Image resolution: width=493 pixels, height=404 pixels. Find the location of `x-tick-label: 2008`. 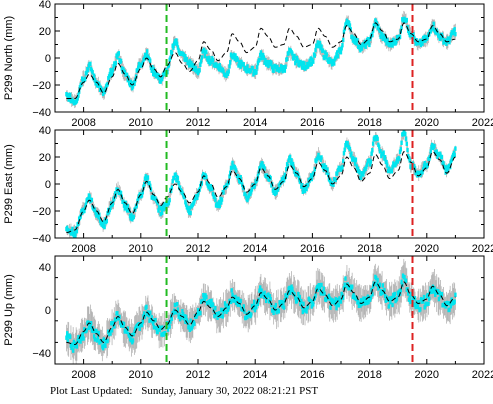

x-tick-label: 2008 is located at coordinates (83, 249).